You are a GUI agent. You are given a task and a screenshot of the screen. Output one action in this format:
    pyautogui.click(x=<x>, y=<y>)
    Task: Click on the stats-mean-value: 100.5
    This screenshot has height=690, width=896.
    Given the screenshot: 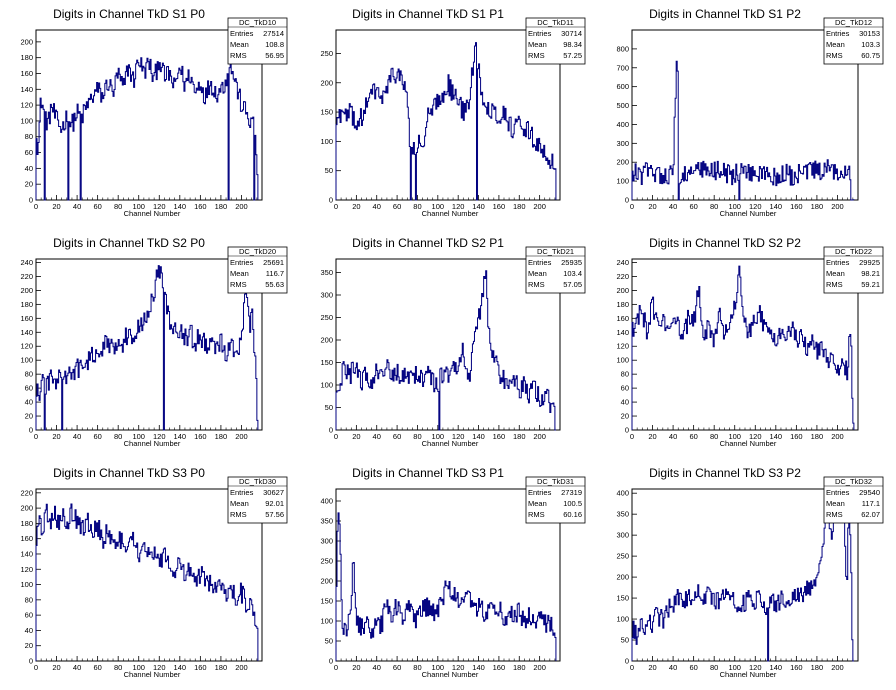 What is the action you would take?
    pyautogui.click(x=572, y=503)
    